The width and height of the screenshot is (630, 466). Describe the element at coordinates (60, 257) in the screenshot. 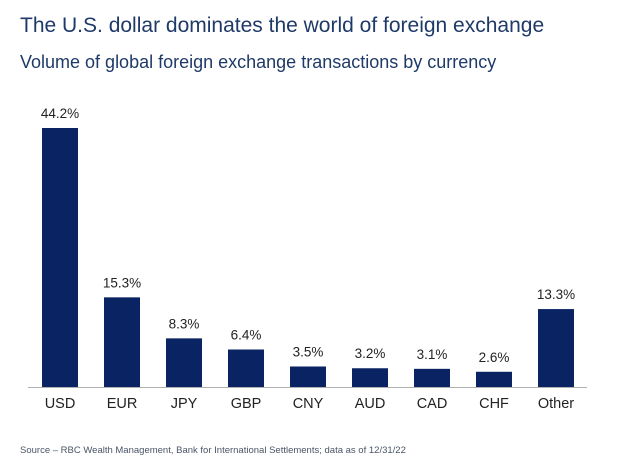

I see `bar-usd` at that location.